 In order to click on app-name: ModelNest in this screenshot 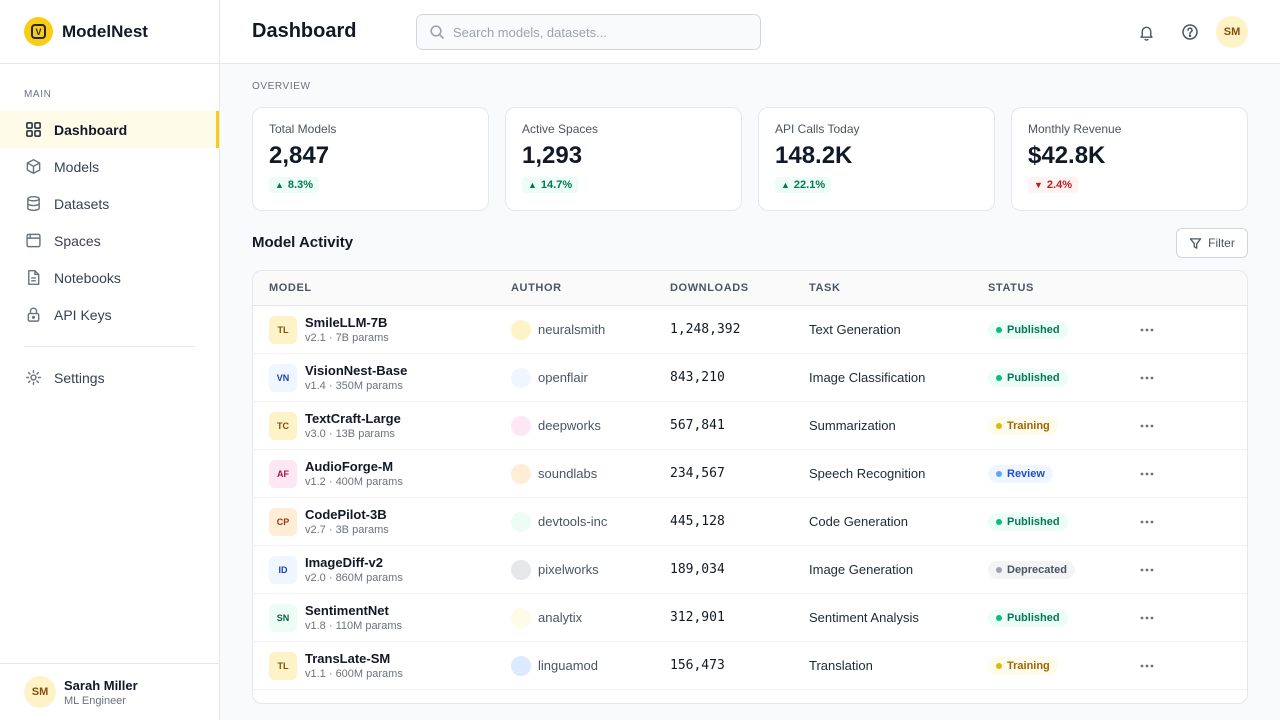, I will do `click(105, 31)`.